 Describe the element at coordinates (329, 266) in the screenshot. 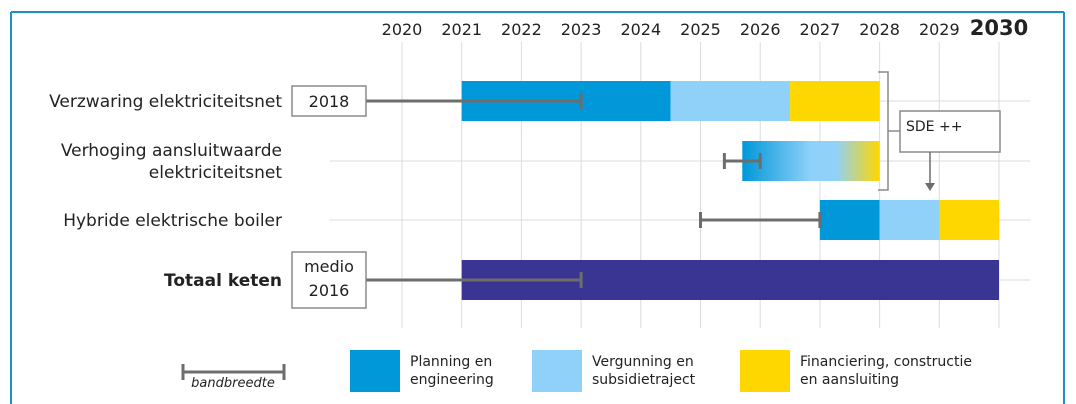

I see `start-year-label: medio` at that location.